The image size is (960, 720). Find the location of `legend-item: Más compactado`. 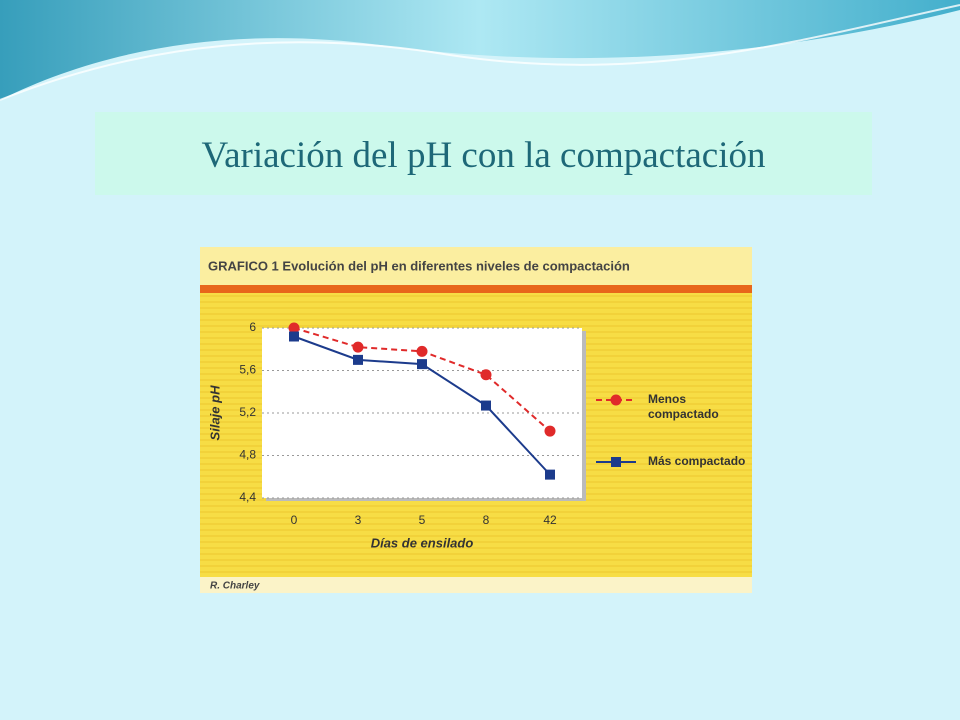

legend-item: Más compactado is located at coordinates (697, 461).